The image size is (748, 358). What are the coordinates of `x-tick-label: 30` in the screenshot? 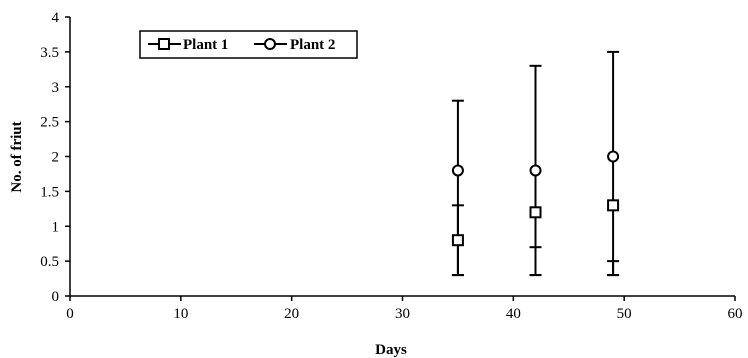 It's located at (402, 314).